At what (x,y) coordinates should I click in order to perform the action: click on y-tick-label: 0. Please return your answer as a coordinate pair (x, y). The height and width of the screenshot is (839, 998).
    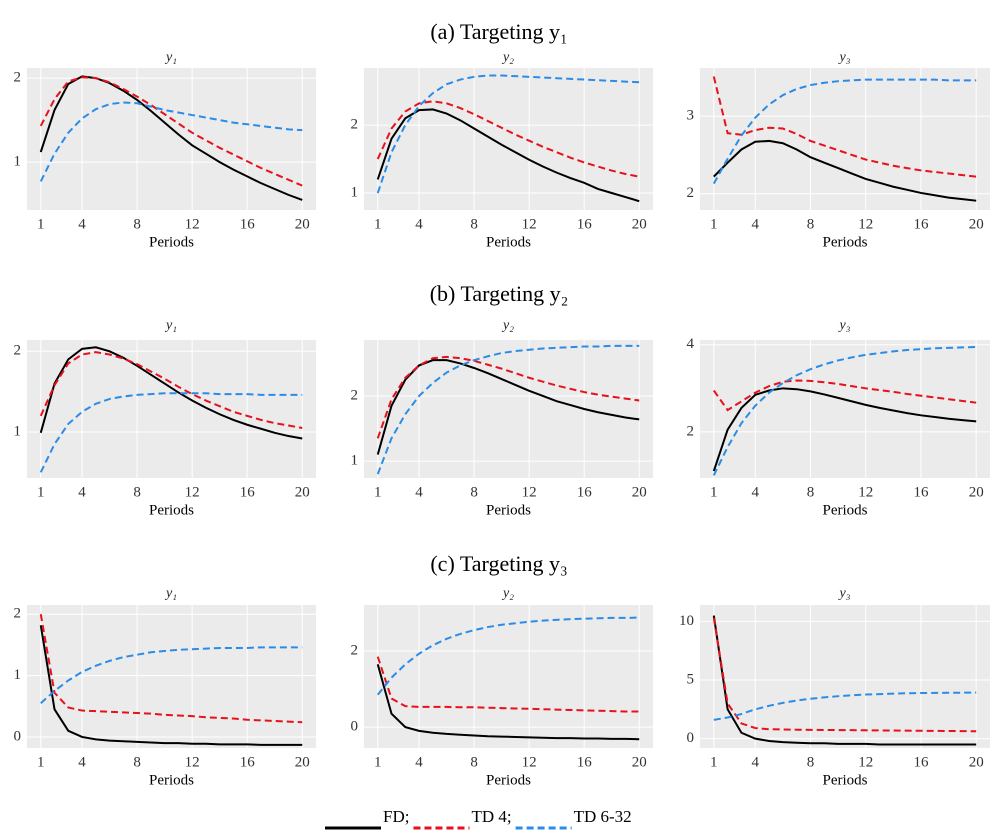
    Looking at the image, I should click on (691, 738).